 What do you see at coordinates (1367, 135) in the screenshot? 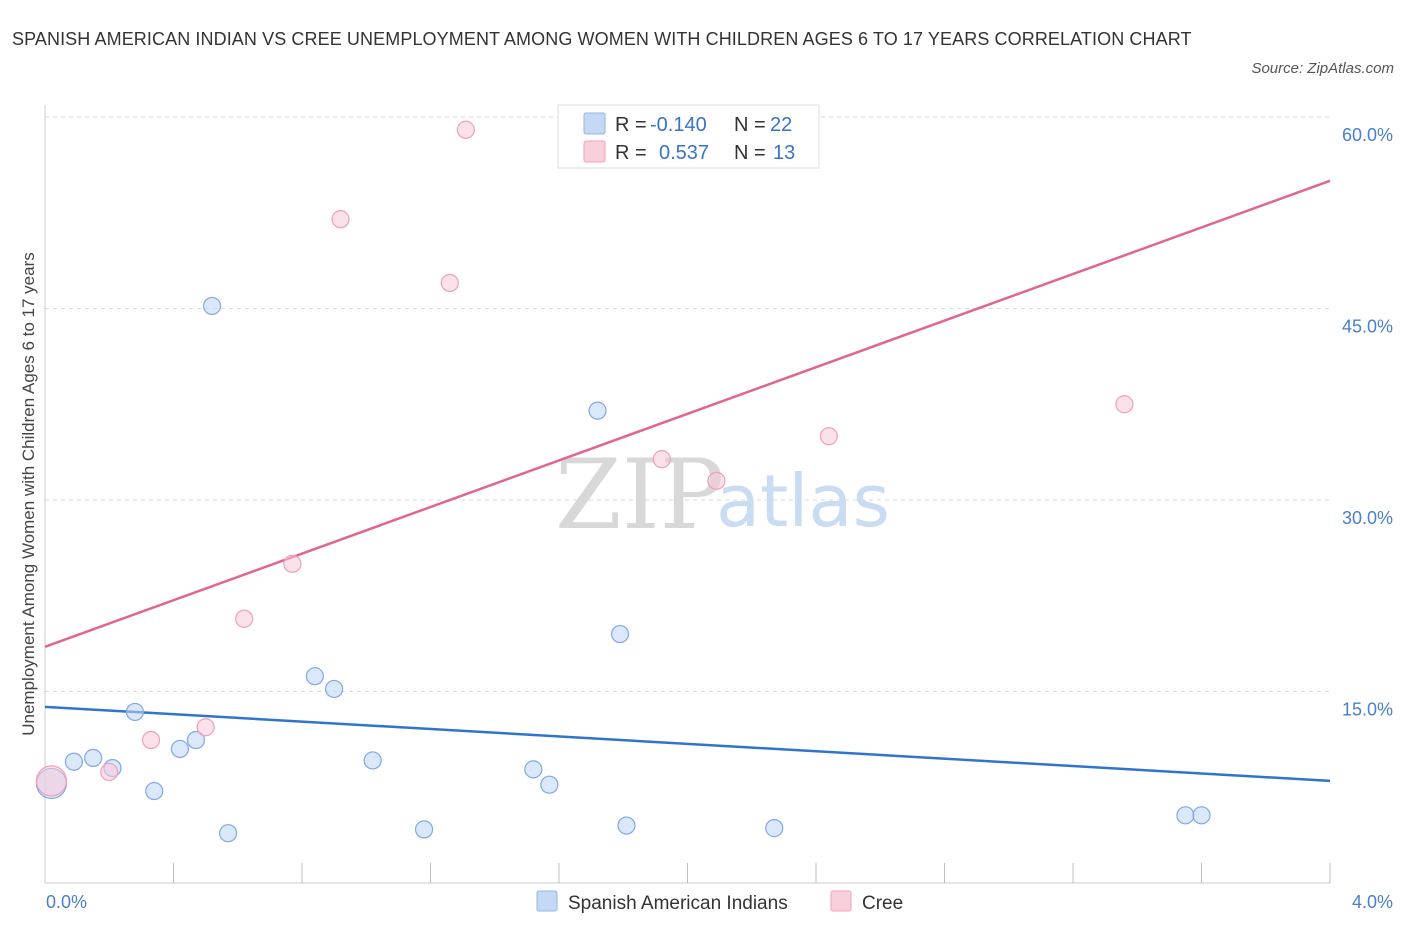
I see `y-tick-label-3: 60.0%` at bounding box center [1367, 135].